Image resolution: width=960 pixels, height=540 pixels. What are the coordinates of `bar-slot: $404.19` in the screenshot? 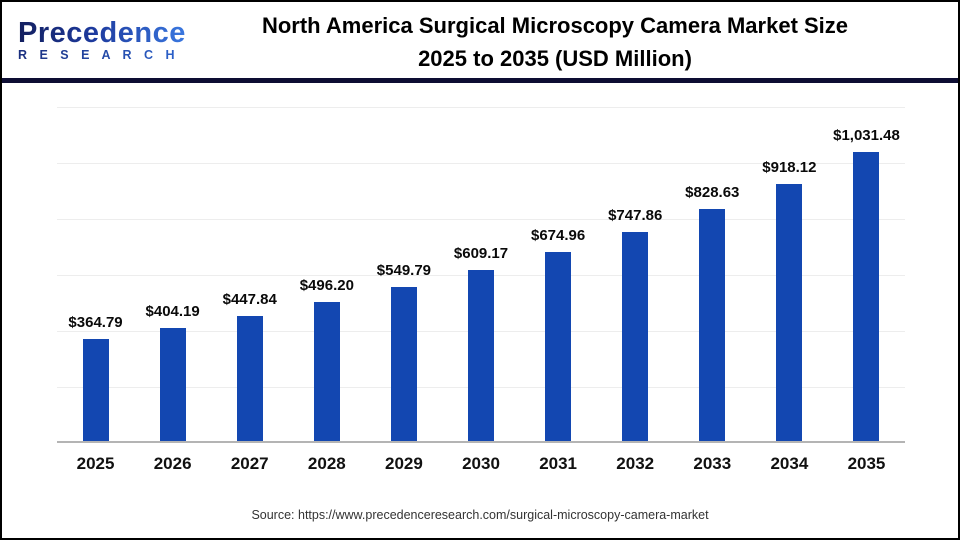 It's located at (172, 274).